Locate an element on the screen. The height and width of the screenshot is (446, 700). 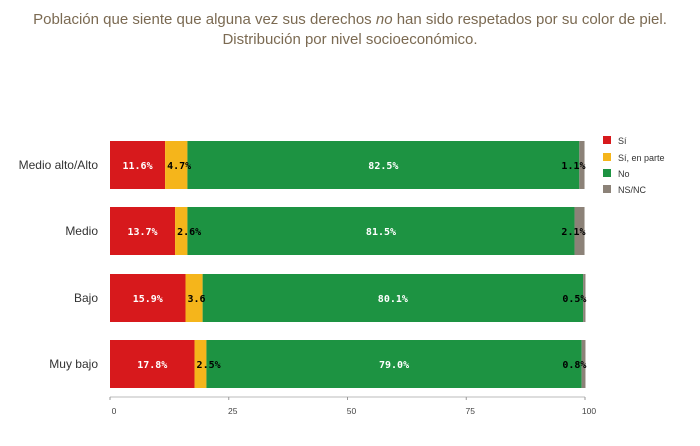
category-label: Muy bajo is located at coordinates (73, 364).